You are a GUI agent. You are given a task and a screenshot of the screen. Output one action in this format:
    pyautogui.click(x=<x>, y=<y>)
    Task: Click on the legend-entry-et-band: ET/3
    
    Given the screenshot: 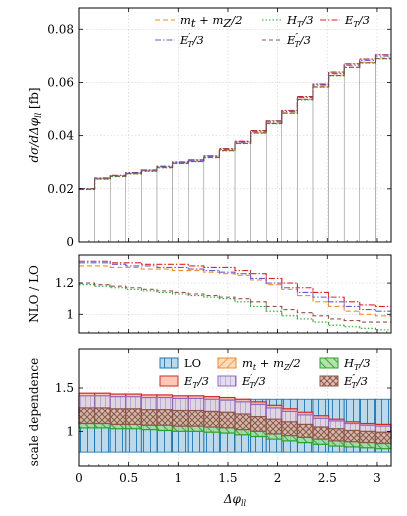 What is the action you would take?
    pyautogui.click(x=184, y=382)
    